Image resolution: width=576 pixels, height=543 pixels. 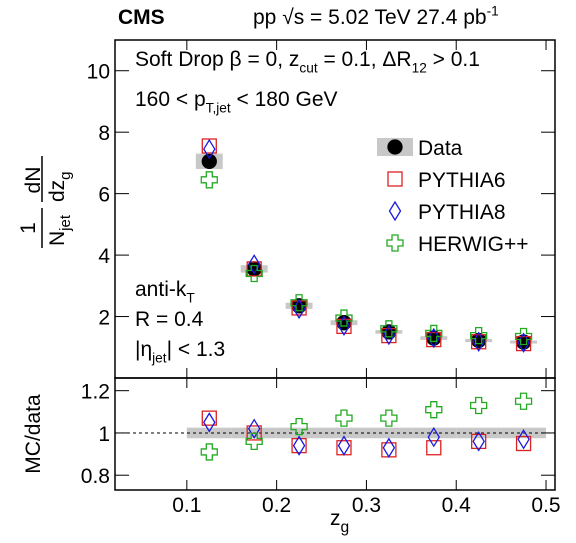 I want to click on annotation: Soft Drop β = 0, zcut = 0.1, ΔR12 > 0.1, so click(x=307, y=61).